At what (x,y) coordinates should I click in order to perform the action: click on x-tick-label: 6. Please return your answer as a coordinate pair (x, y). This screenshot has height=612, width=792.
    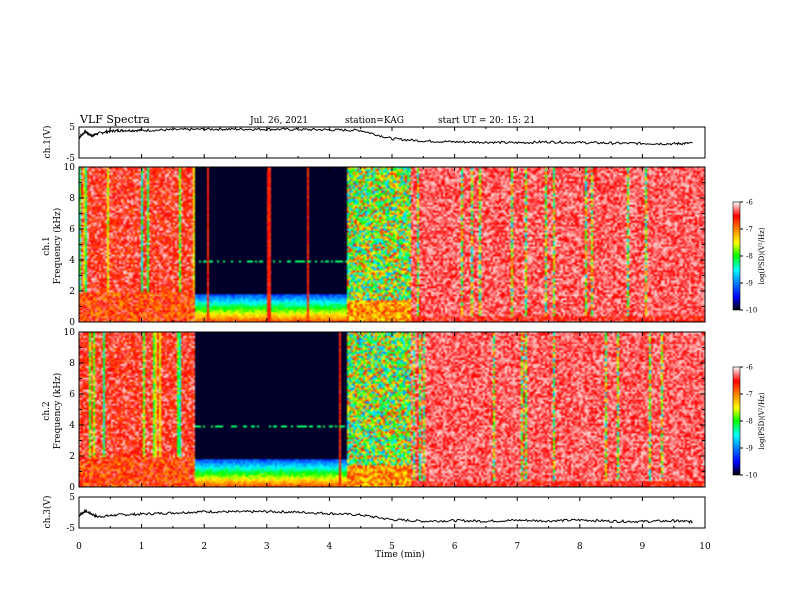
    Looking at the image, I should click on (455, 547).